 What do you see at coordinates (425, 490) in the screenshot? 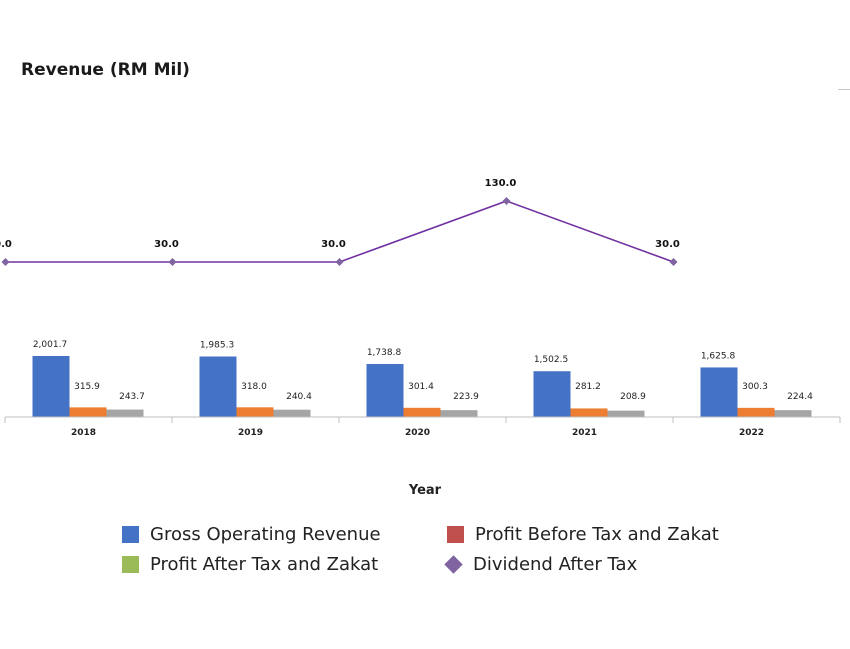
I see `x-axis-title: Year` at bounding box center [425, 490].